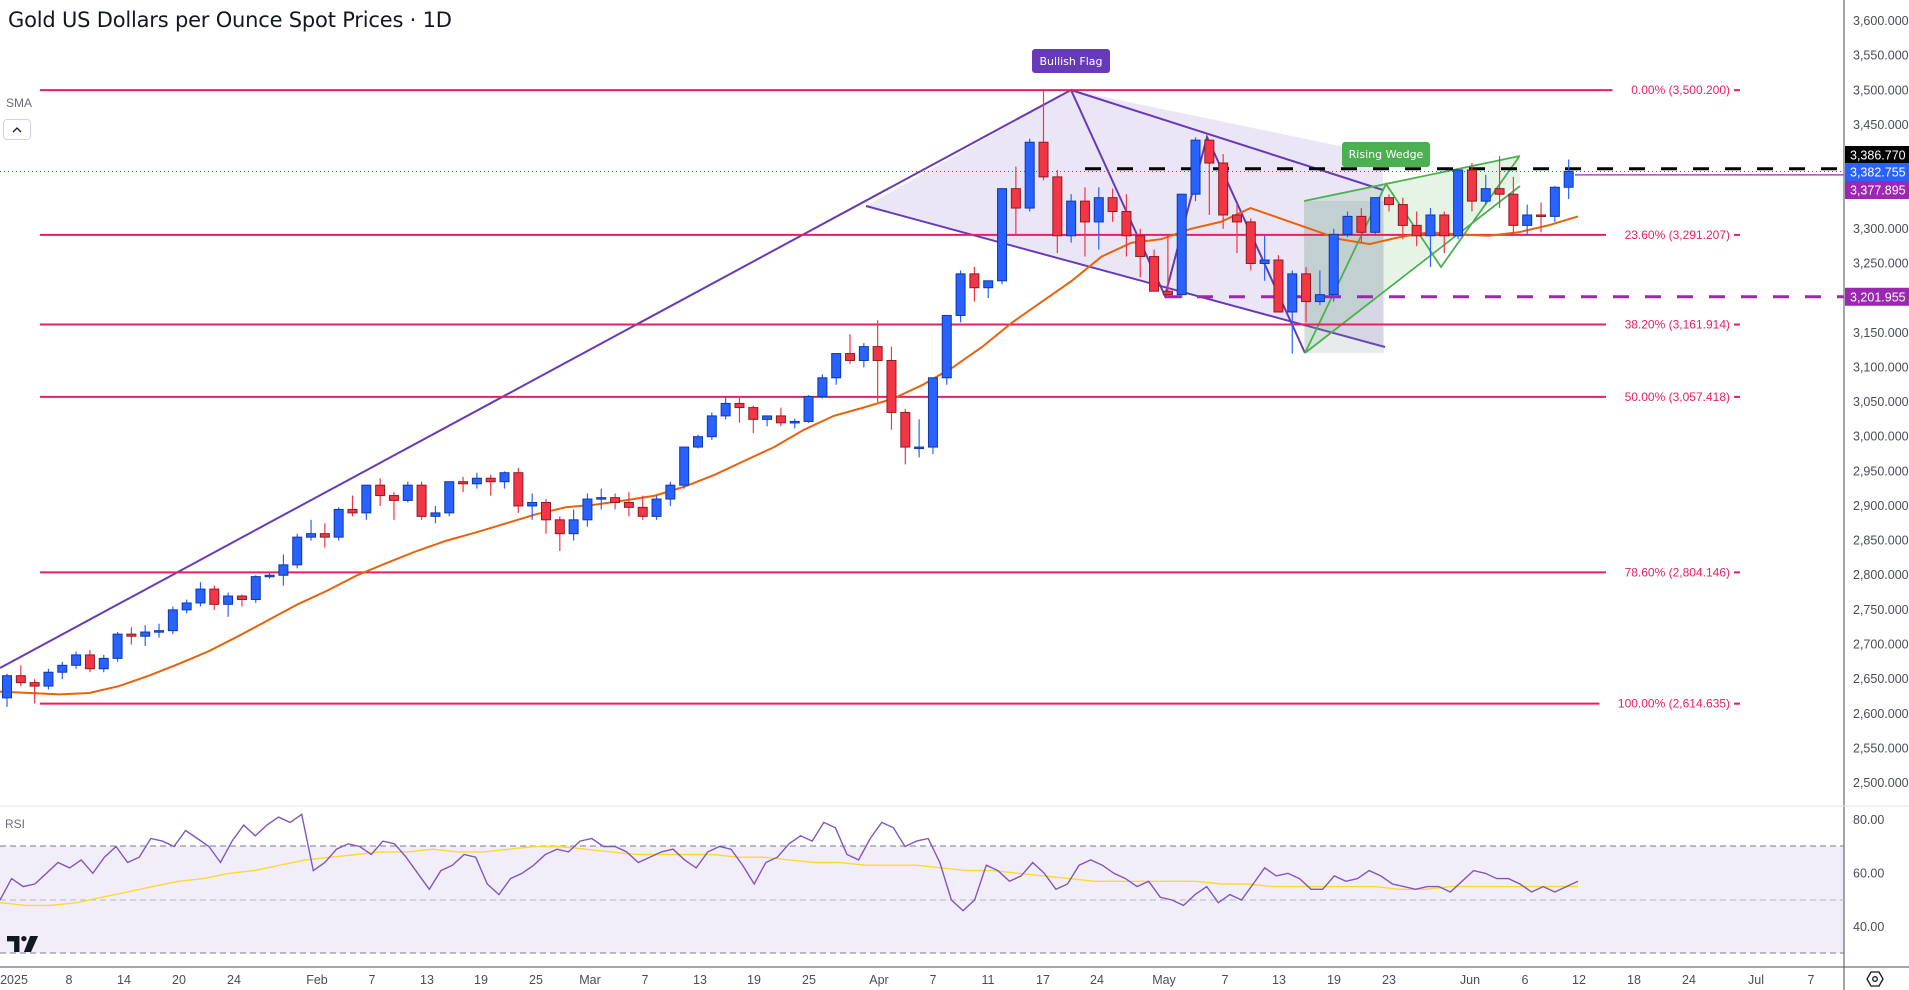 Image resolution: width=1909 pixels, height=990 pixels. What do you see at coordinates (1881, 90) in the screenshot?
I see `price-tick-label: 3,500.000` at bounding box center [1881, 90].